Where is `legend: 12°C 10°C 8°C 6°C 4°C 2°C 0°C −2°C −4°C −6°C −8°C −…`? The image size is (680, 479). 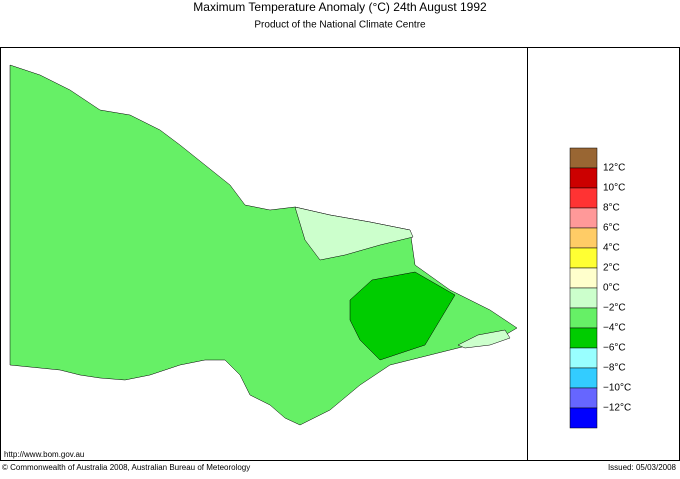 legend: 12°C 10°C 8°C 6°C 4°C 2°C 0°C −2°C −4°C −6°C −8°C −… is located at coordinates (600, 288).